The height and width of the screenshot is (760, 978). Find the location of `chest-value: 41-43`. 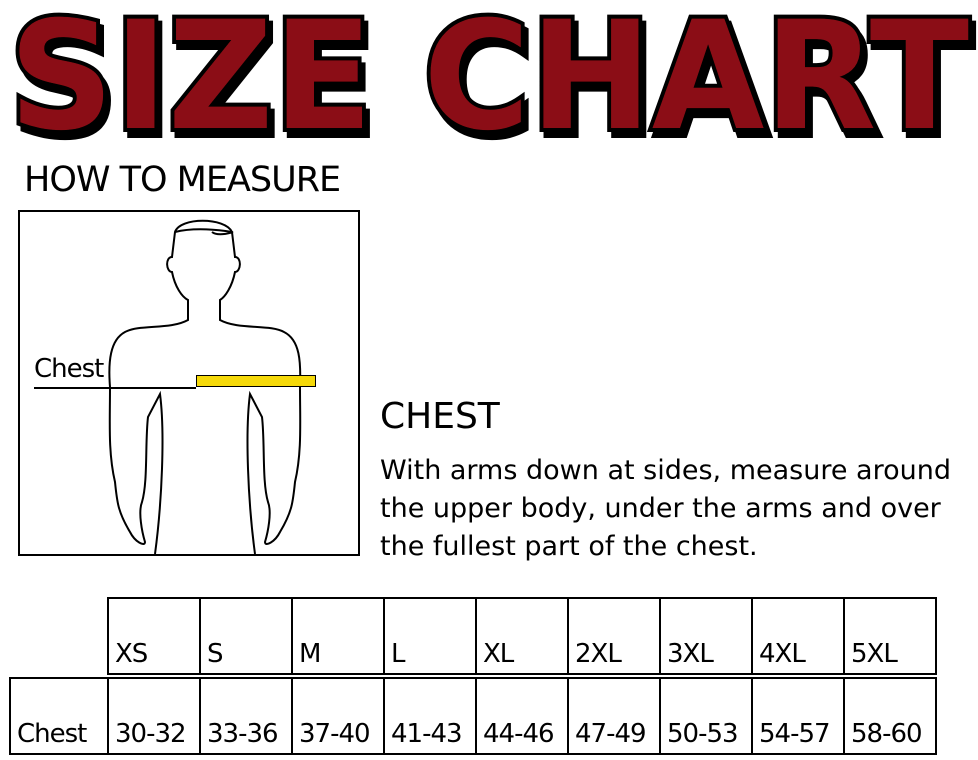

chest-value: 41-43 is located at coordinates (430, 716).